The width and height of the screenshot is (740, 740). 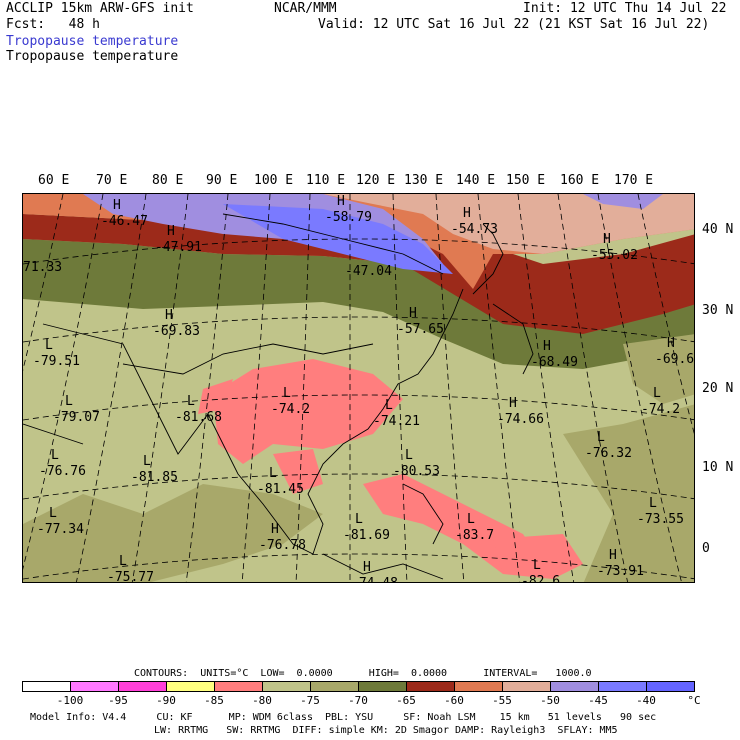 I want to click on extrema-value: -76.32, so click(x=608, y=453).